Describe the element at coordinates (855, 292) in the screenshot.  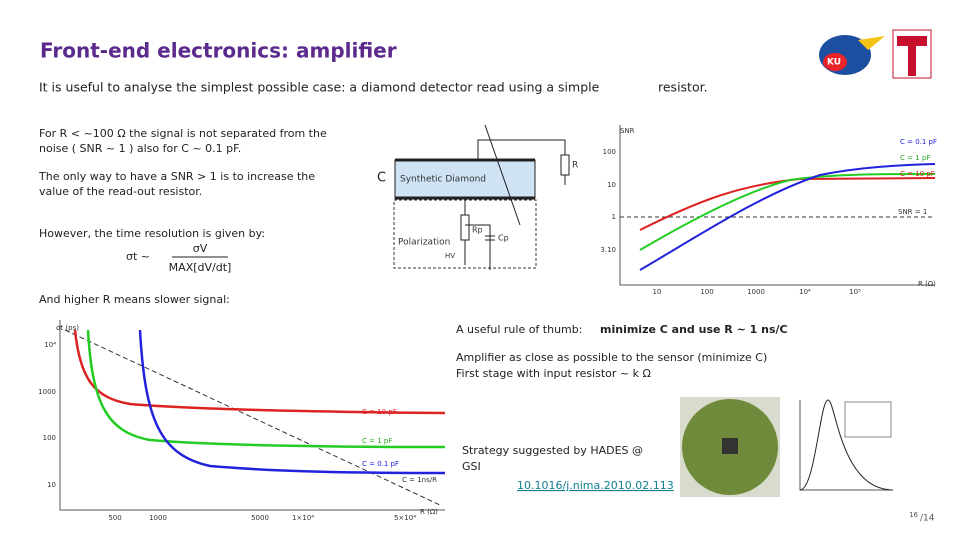
I see `tick-label: 10⁵` at that location.